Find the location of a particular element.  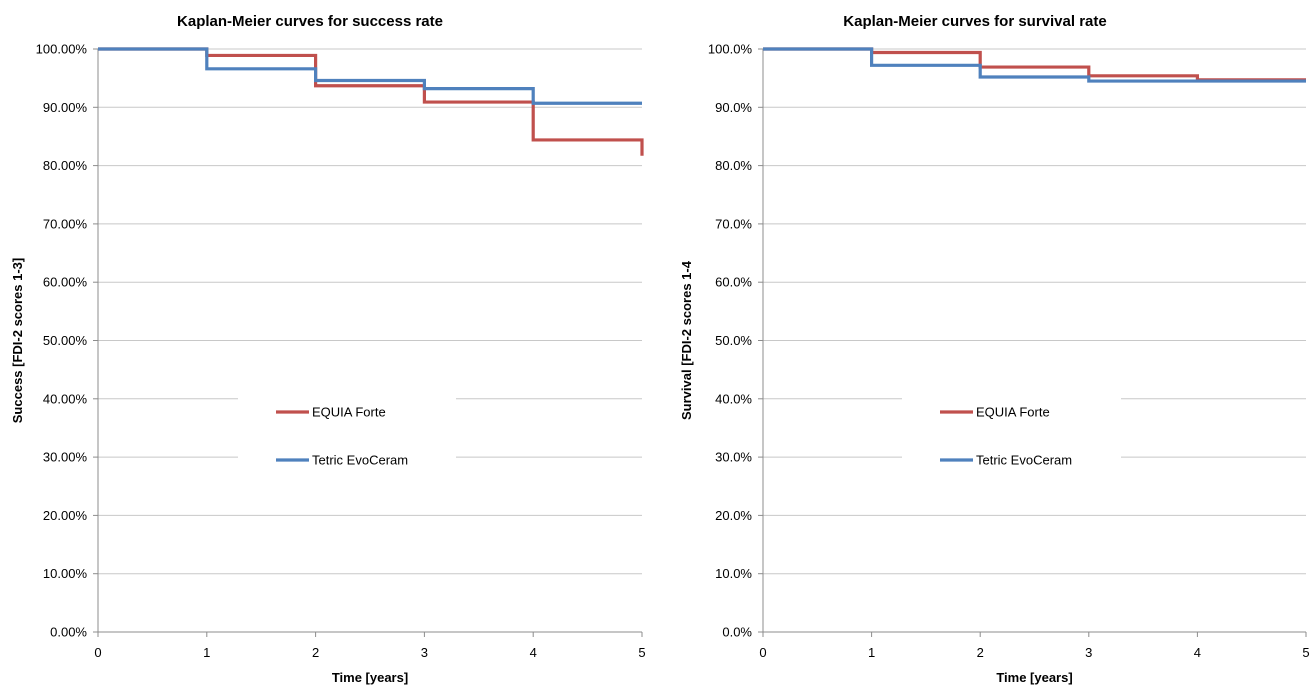

y-axis-title: Success [FDI-2 scores 1-3] is located at coordinates (17, 340).